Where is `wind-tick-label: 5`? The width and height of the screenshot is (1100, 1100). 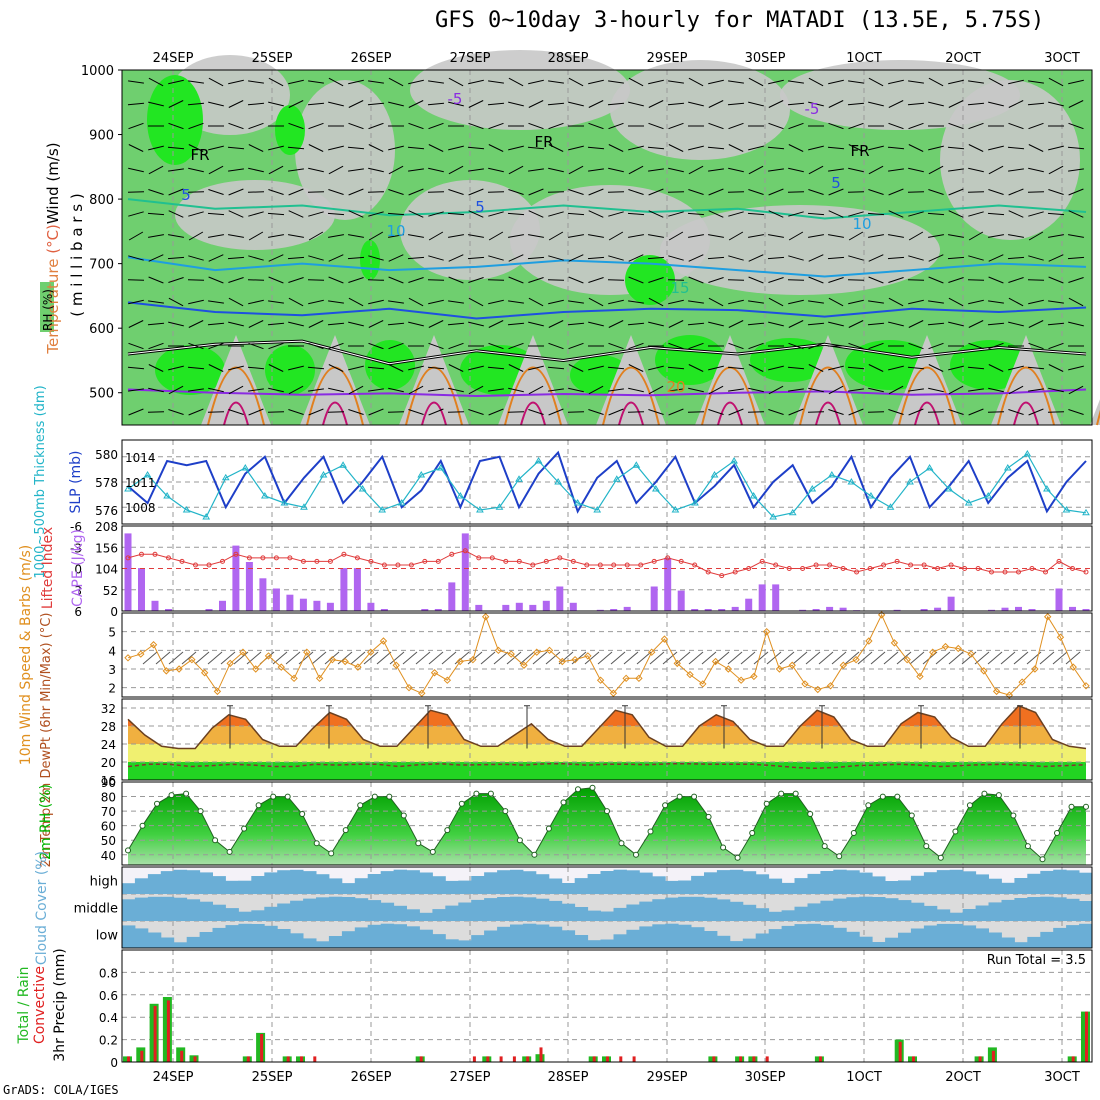 wind-tick-label: 5 is located at coordinates (112, 633).